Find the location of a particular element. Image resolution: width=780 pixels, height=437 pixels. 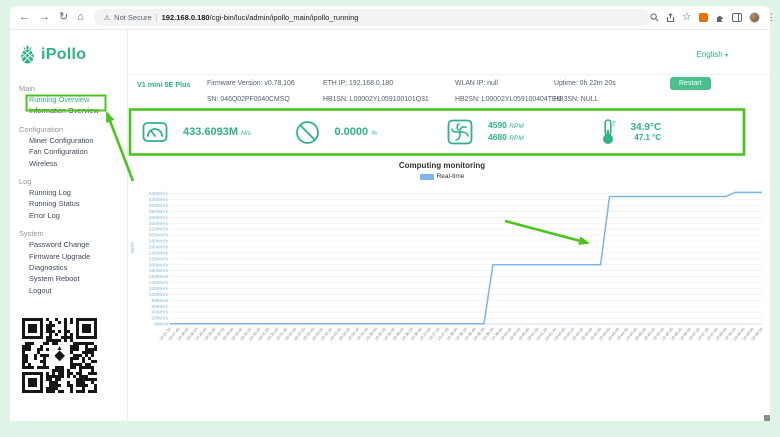

svg-text: 340MH/s is located at coordinates (159, 224).